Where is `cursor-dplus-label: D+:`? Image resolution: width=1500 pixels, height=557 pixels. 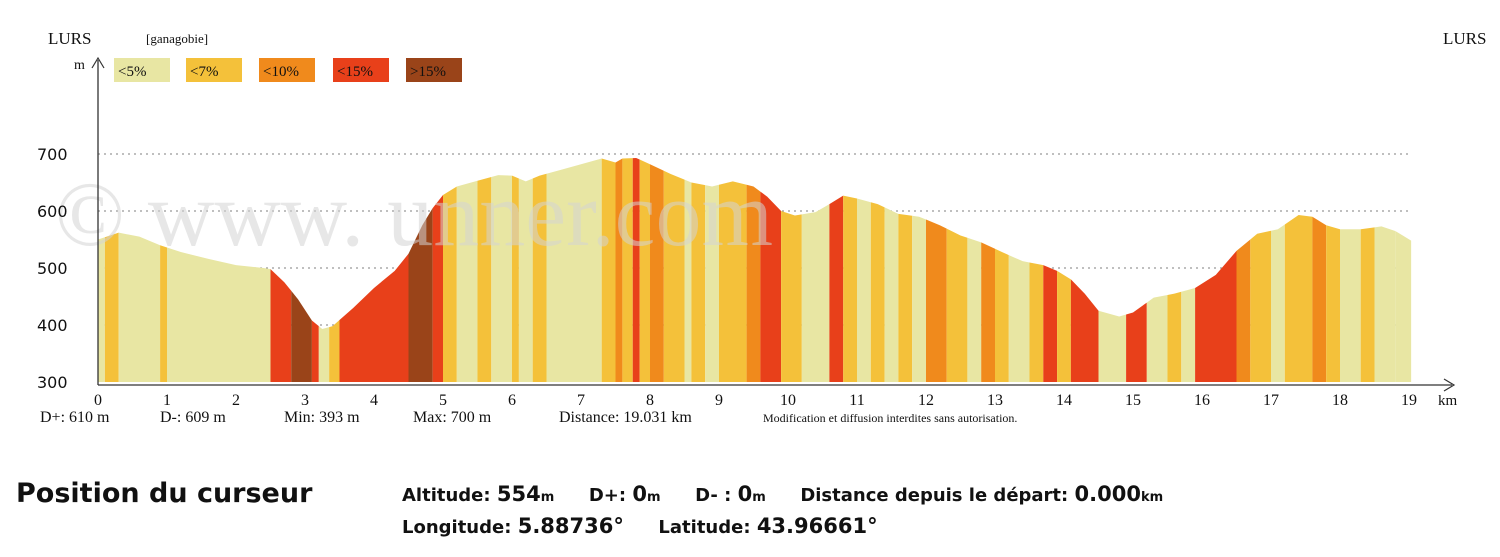
cursor-dplus-label: D+: is located at coordinates (607, 495).